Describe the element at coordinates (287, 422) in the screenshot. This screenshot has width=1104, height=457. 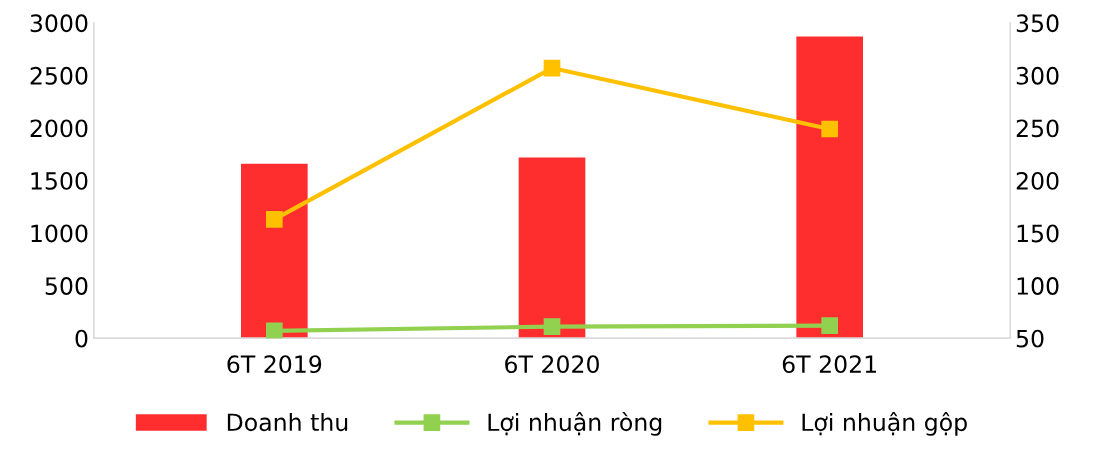
I see `legend-label: Doanh thu` at that location.